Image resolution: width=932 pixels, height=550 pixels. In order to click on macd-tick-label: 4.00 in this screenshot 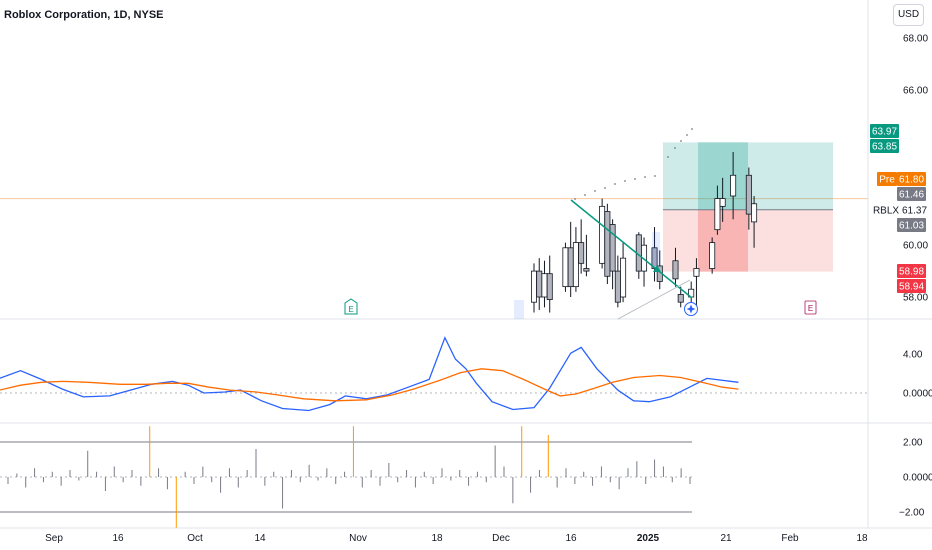, I will do `click(913, 355)`.